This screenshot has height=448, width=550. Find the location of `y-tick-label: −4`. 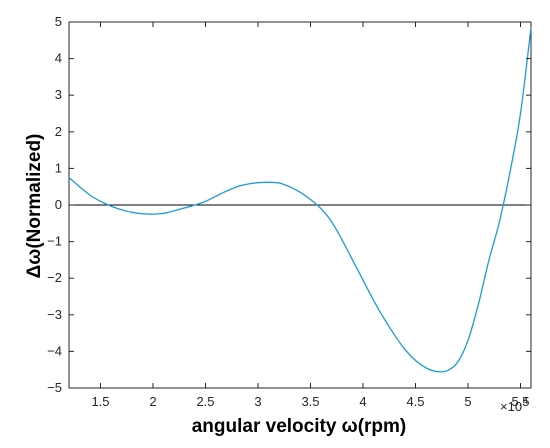

y-tick-label: −4 is located at coordinates (54, 350).